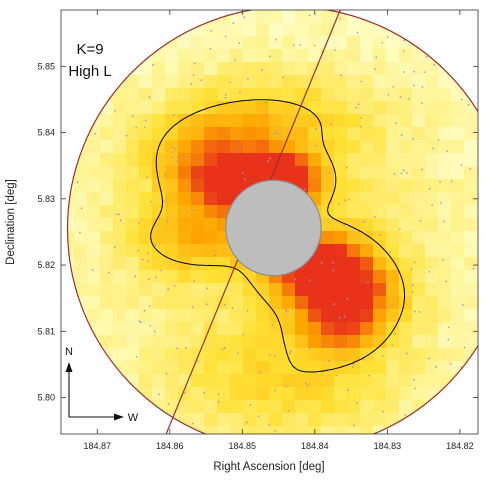 This screenshot has height=491, width=491. What do you see at coordinates (119, 417) in the screenshot?
I see `compass-west-arrowhead` at bounding box center [119, 417].